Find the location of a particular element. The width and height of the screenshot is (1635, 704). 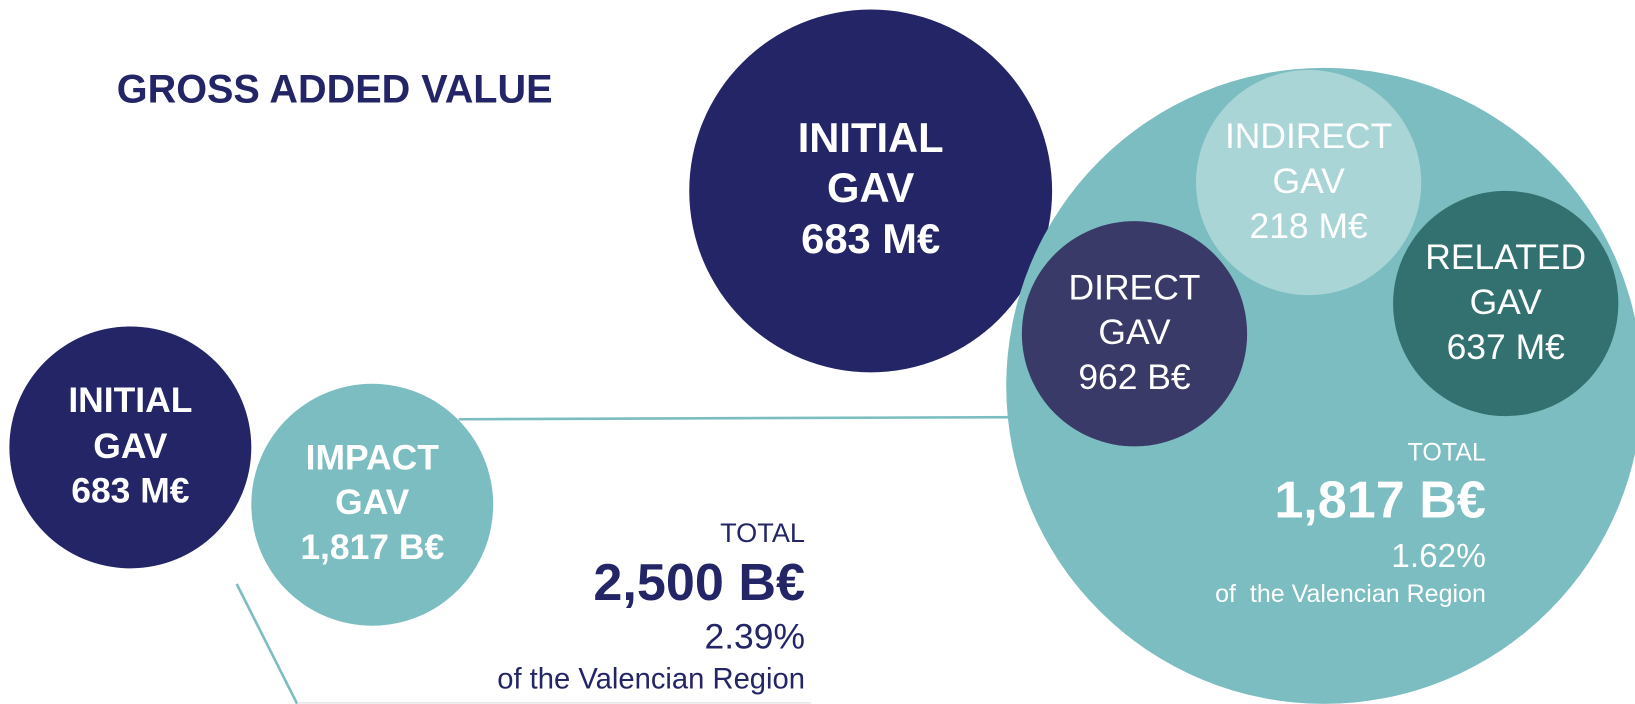

label: DIRECT is located at coordinates (1135, 287).